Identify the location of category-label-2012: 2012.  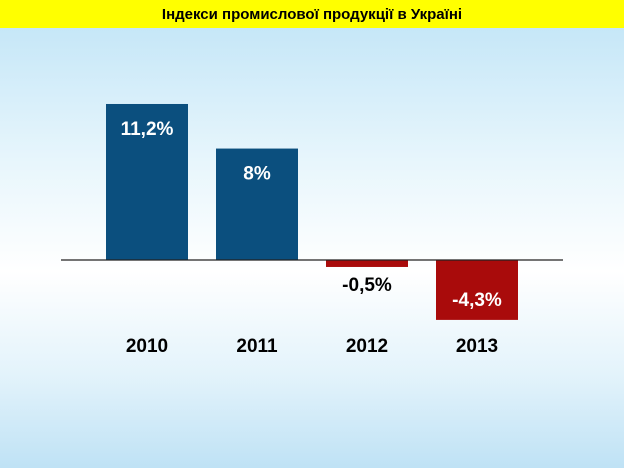
(367, 346).